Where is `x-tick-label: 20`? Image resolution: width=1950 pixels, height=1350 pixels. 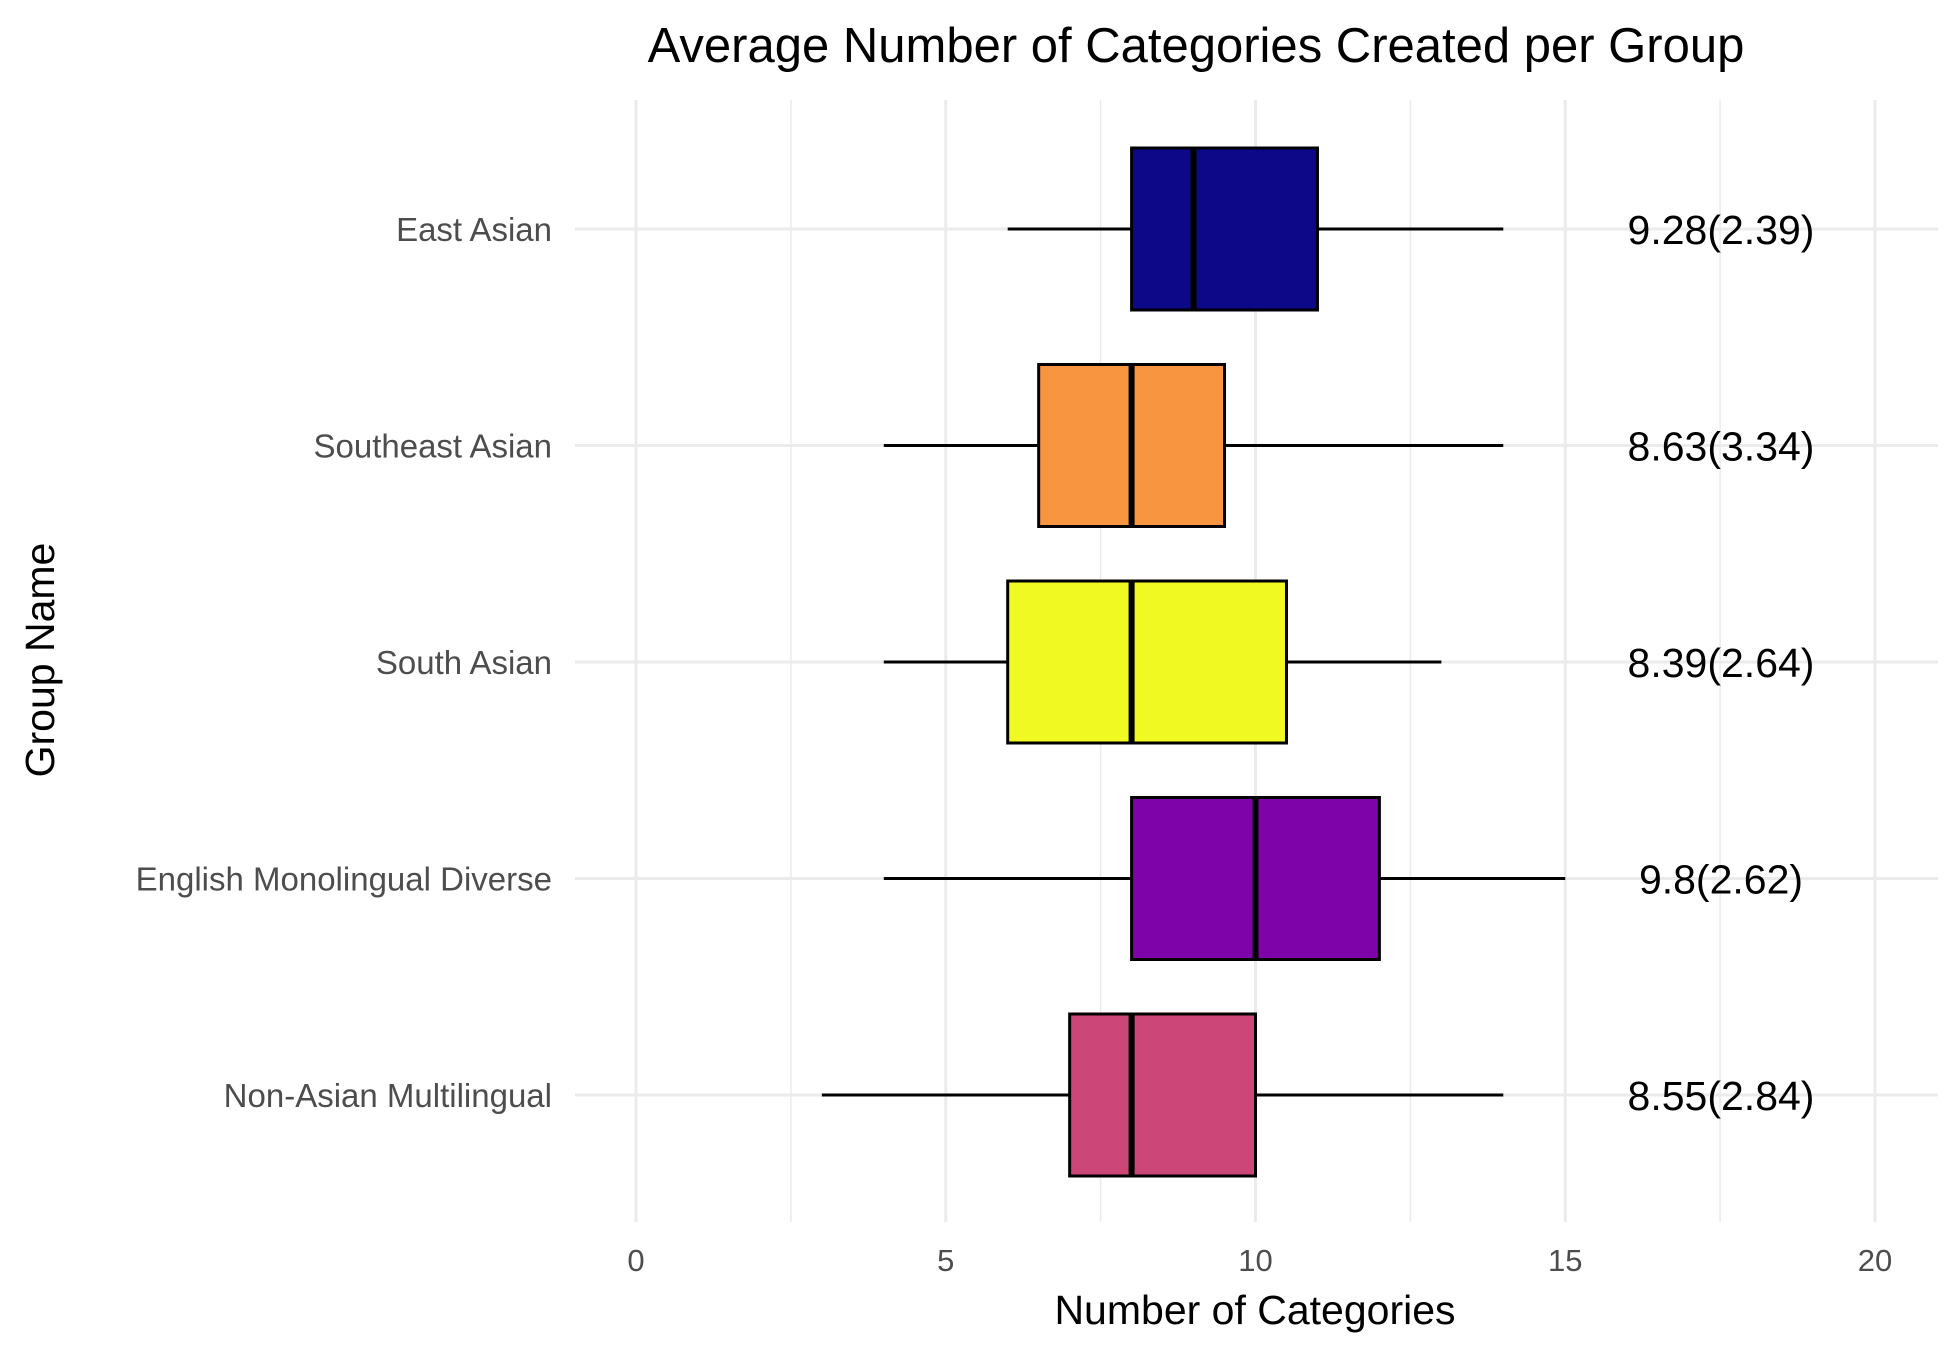
x-tick-label: 20 is located at coordinates (1875, 1260).